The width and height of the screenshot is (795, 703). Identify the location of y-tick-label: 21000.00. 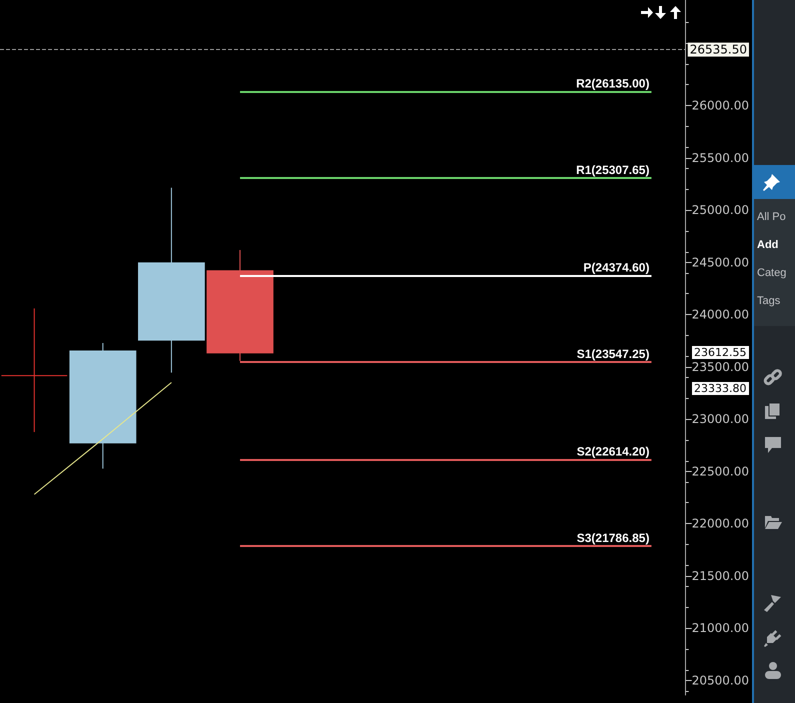
(721, 628).